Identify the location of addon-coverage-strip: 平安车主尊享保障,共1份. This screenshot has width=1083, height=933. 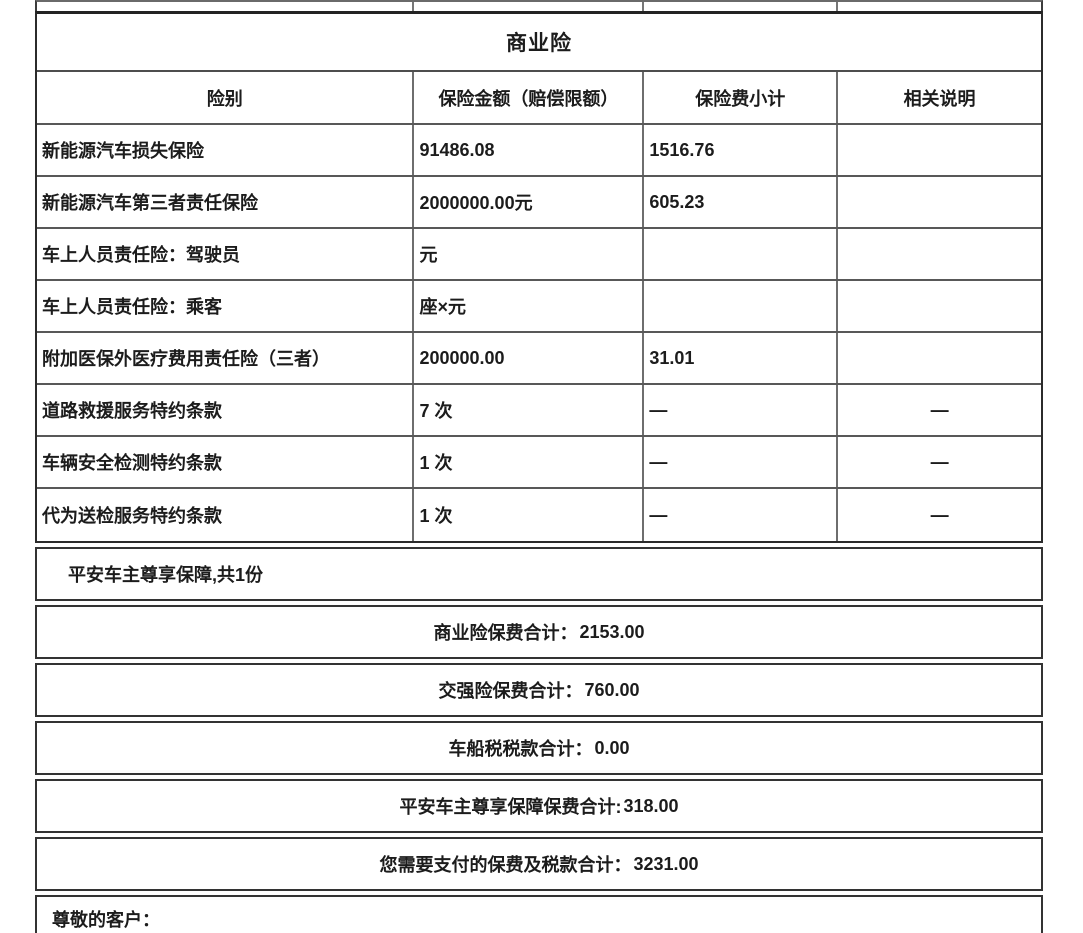
(539, 574).